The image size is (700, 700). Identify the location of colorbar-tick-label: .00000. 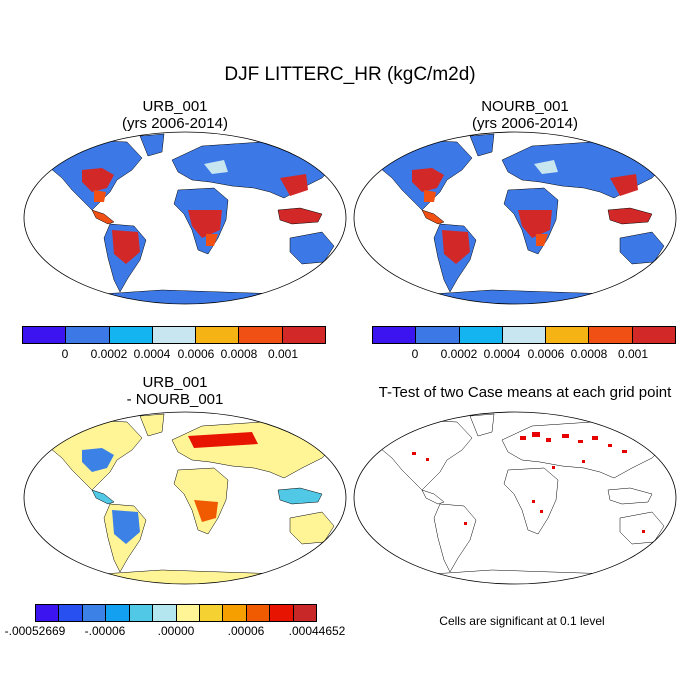
(176, 631).